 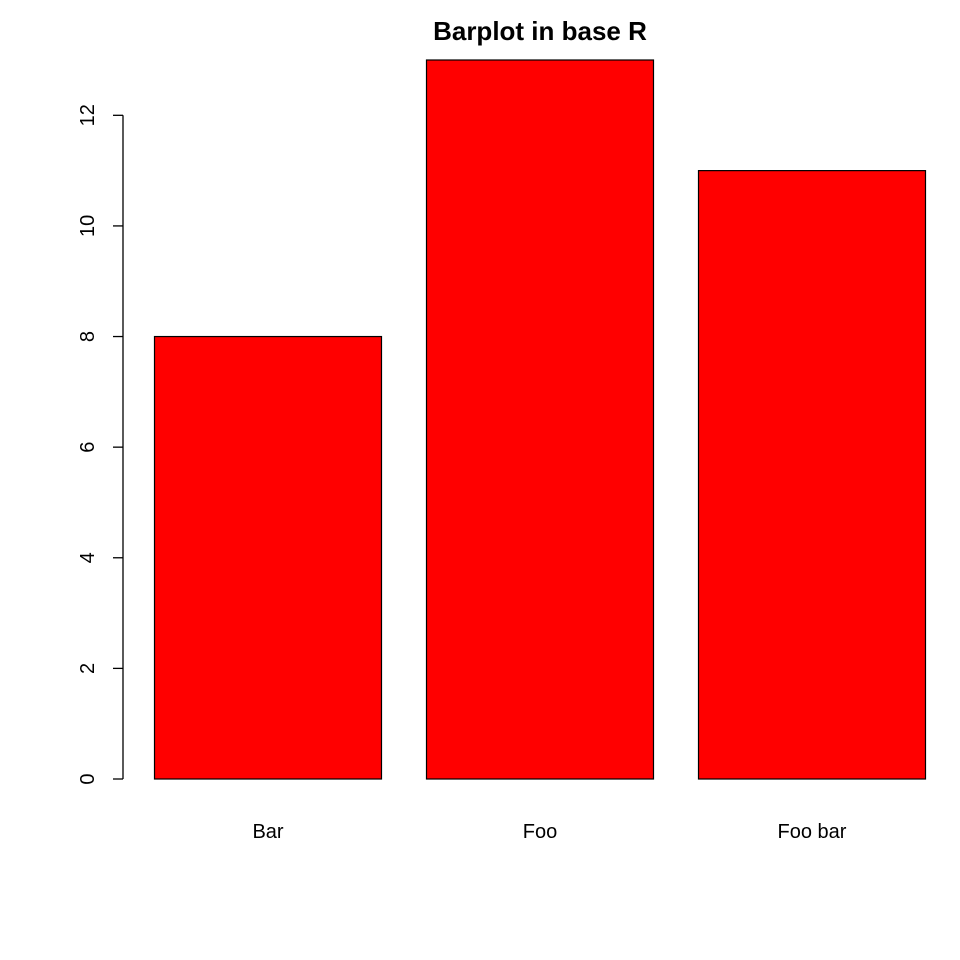 What do you see at coordinates (88, 226) in the screenshot?
I see `y-tick-label: 10` at bounding box center [88, 226].